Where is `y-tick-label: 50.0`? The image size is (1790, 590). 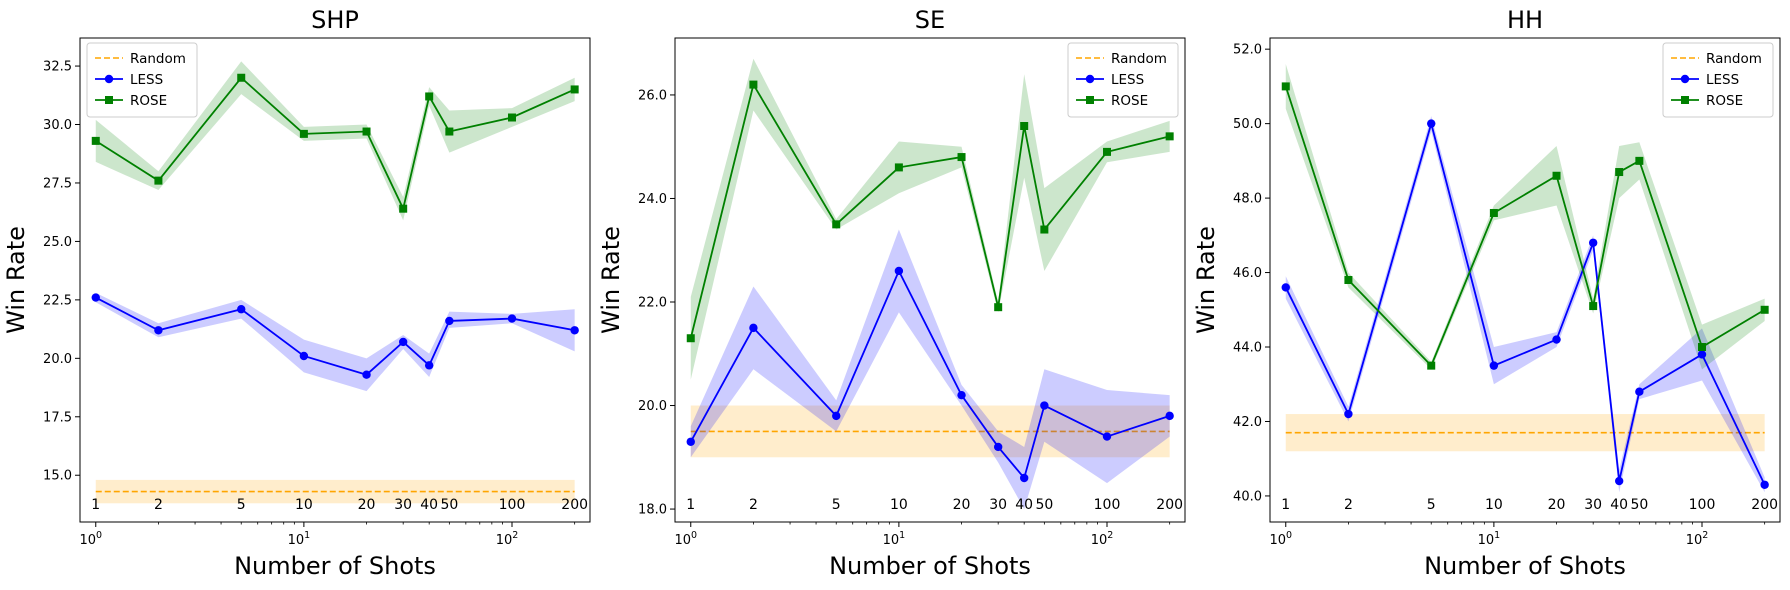 y-tick-label: 50.0 is located at coordinates (1247, 124).